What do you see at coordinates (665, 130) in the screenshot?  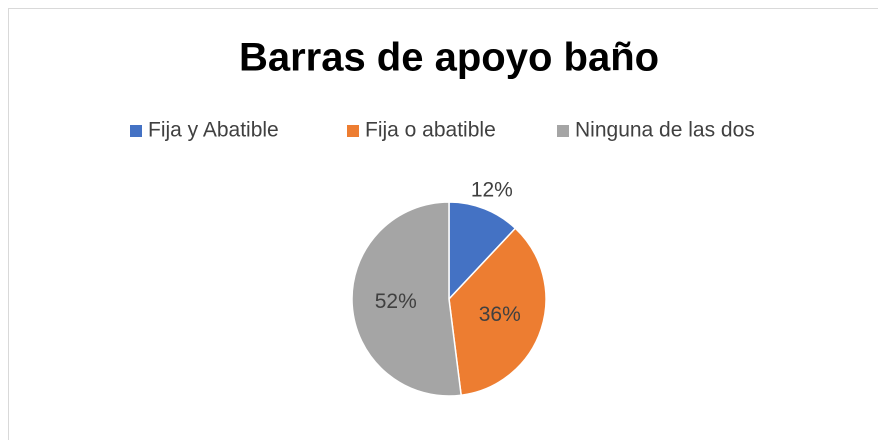 I see `legend-label: Ninguna de las dos` at bounding box center [665, 130].